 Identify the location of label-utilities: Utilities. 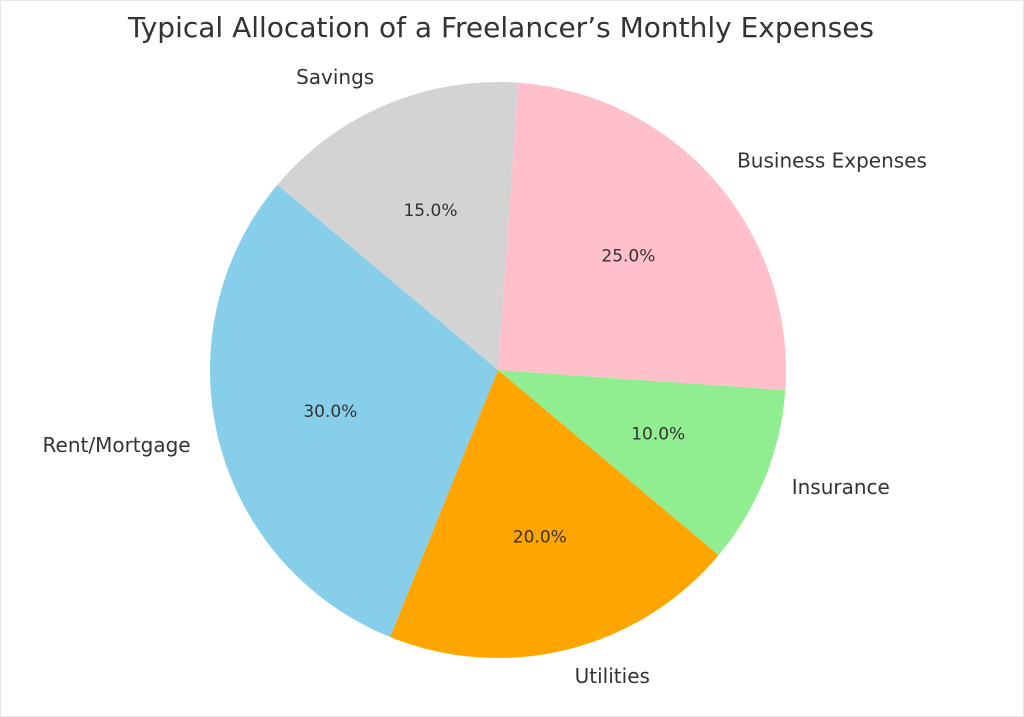
(612, 676).